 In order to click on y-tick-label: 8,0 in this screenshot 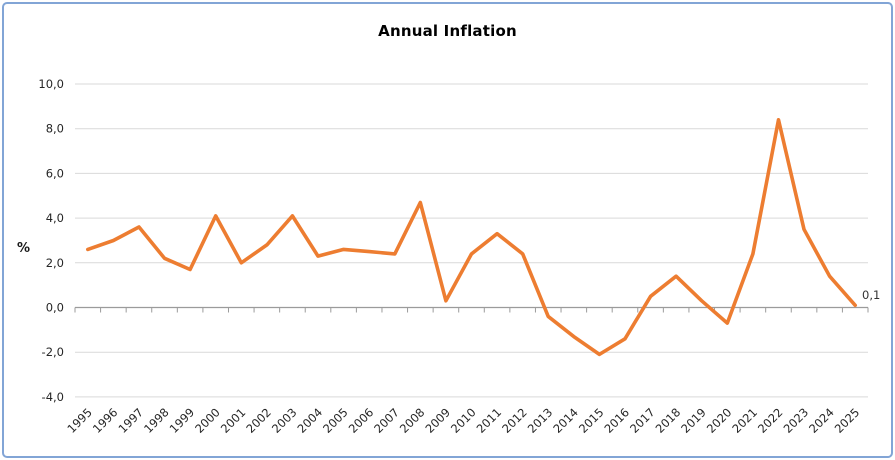, I will do `click(55, 129)`.